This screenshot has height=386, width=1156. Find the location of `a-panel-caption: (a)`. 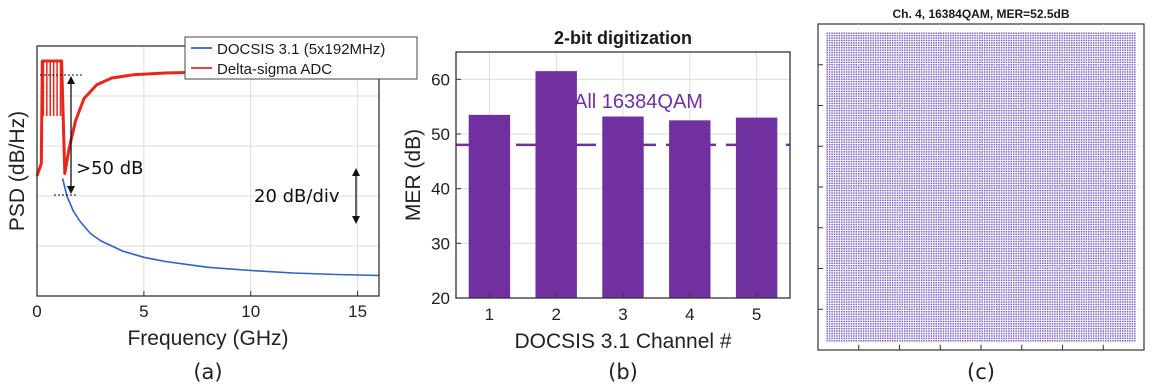

a-panel-caption: (a) is located at coordinates (207, 372).